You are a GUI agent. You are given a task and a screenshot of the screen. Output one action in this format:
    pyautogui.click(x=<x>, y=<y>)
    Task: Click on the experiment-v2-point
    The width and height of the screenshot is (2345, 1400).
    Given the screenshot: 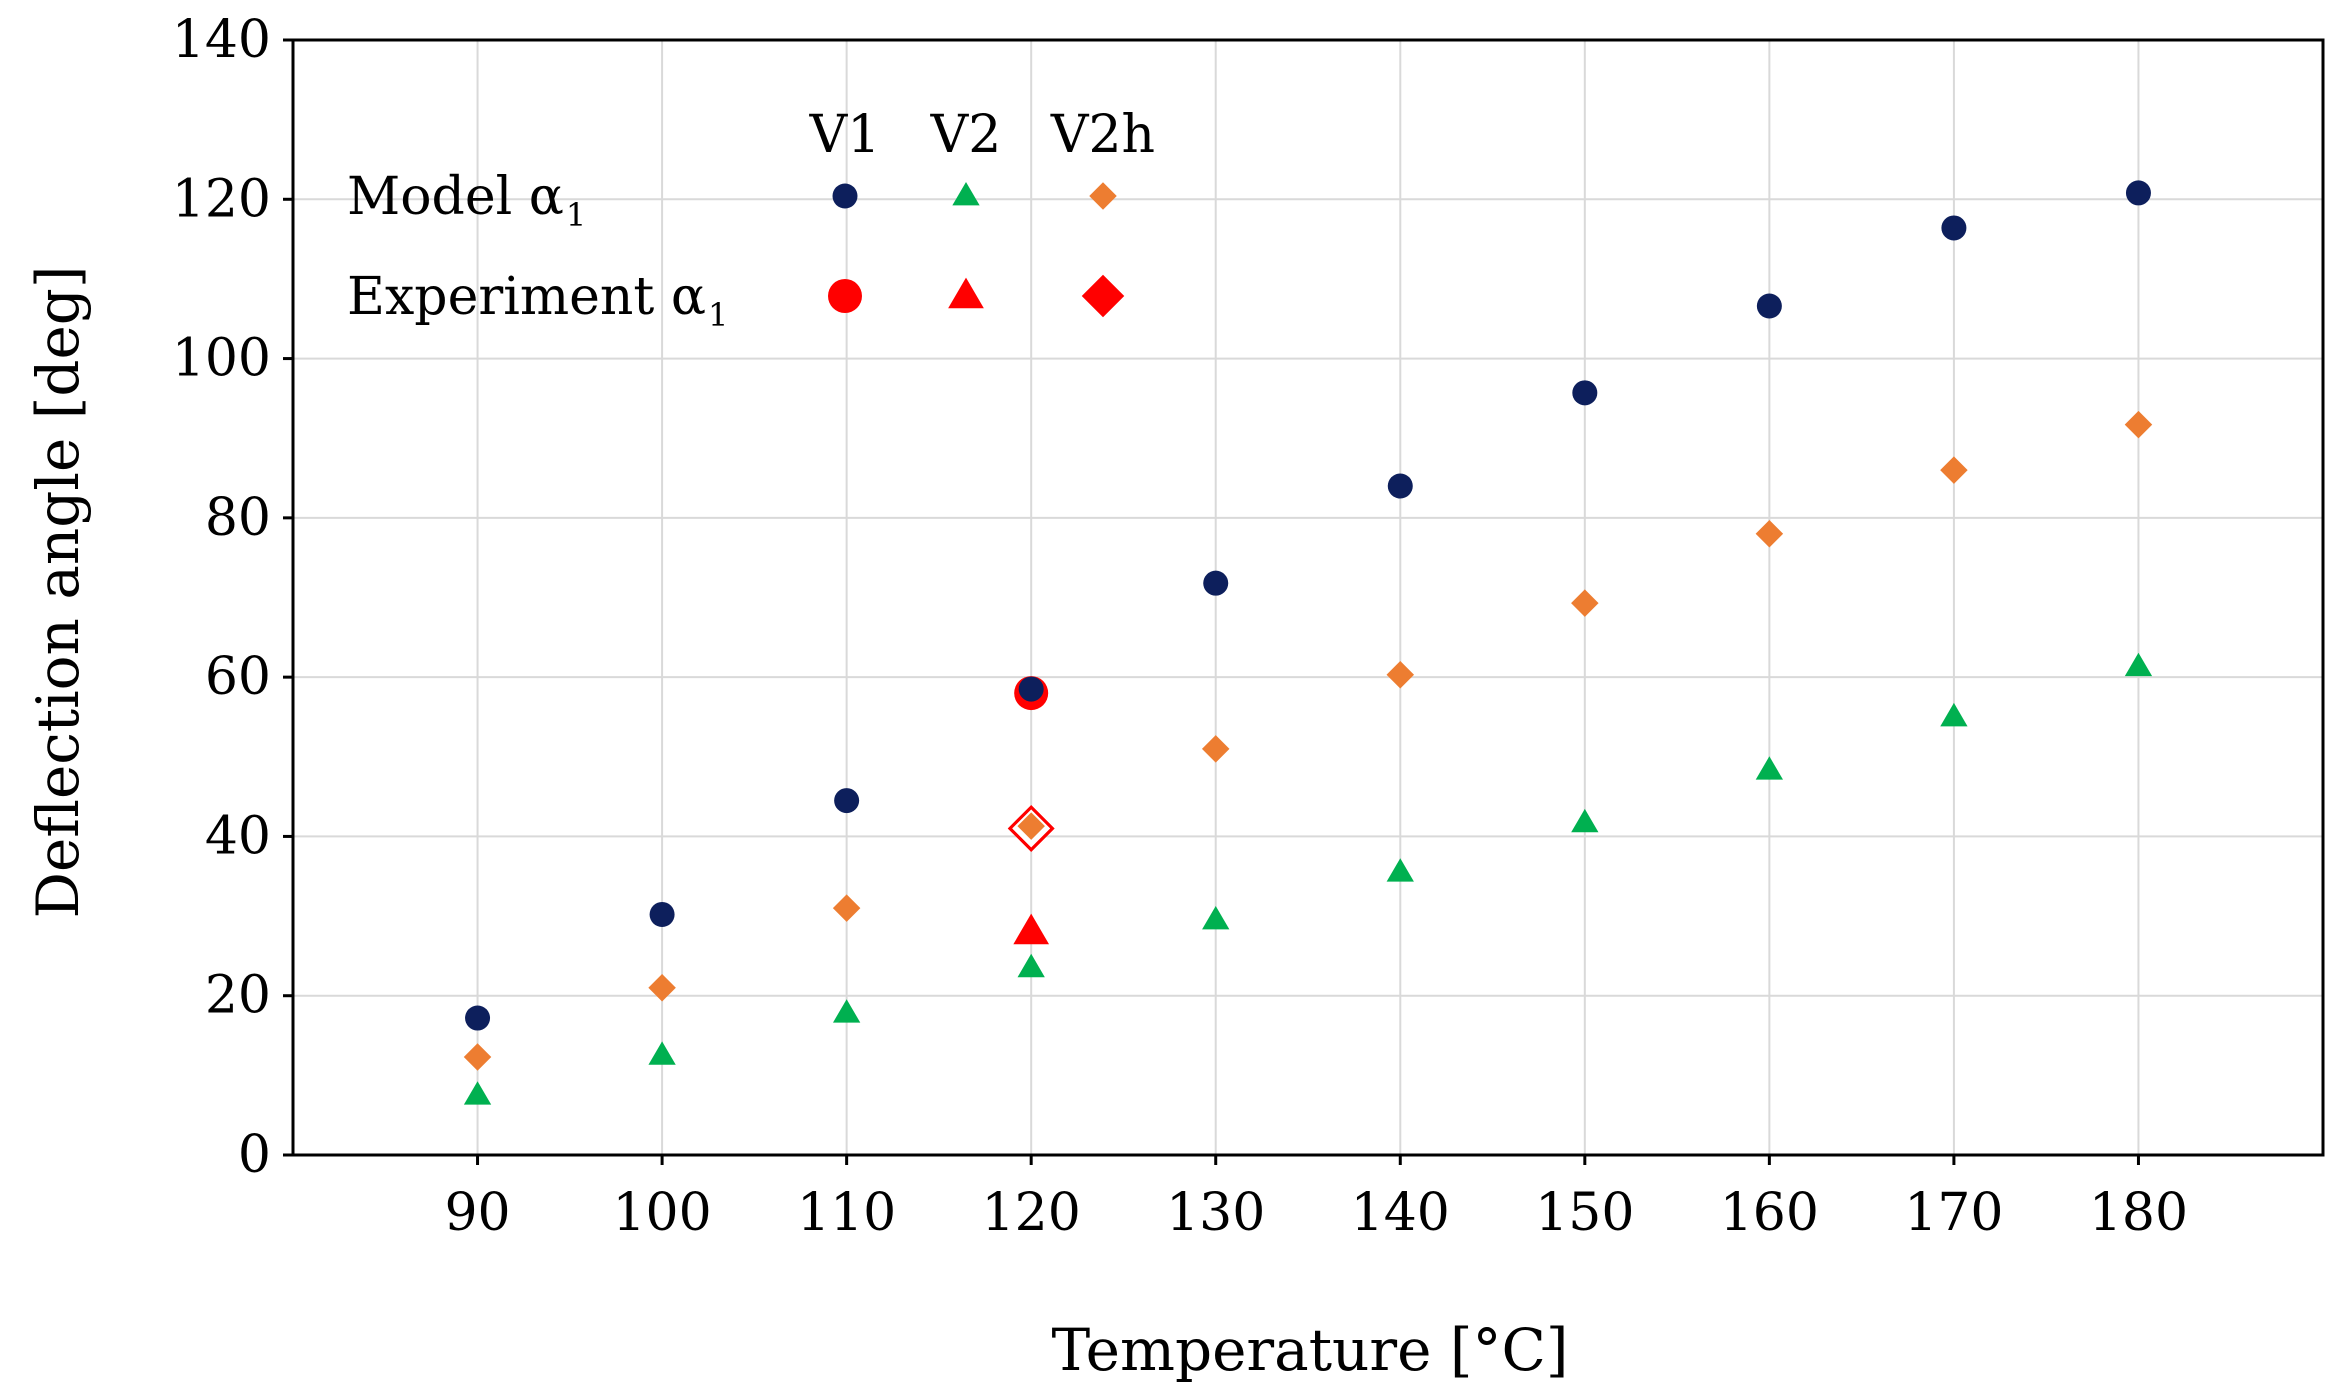 What is the action you would take?
    pyautogui.click(x=1031, y=929)
    